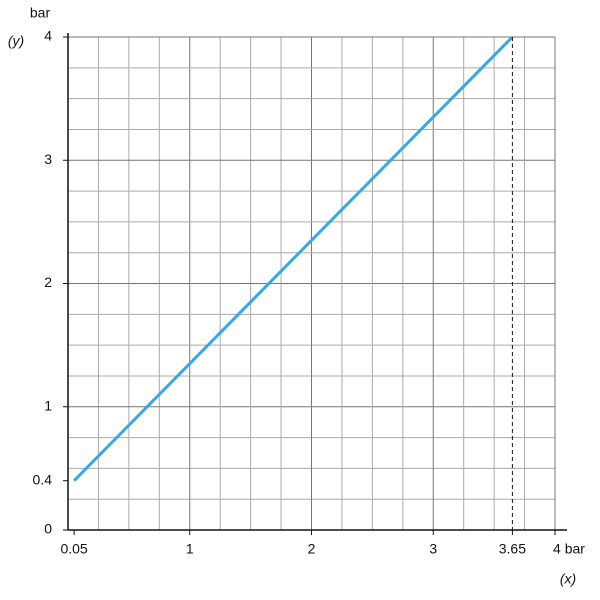 This screenshot has width=600, height=600. Describe the element at coordinates (48, 36) in the screenshot. I see `y-tick-label: 4` at that location.